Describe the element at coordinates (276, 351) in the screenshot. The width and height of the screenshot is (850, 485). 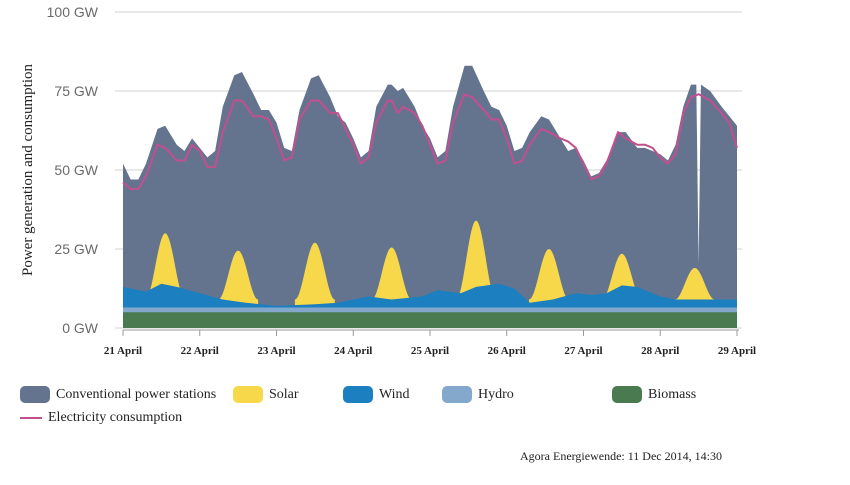
I see `x-tick-label: 23 April` at that location.